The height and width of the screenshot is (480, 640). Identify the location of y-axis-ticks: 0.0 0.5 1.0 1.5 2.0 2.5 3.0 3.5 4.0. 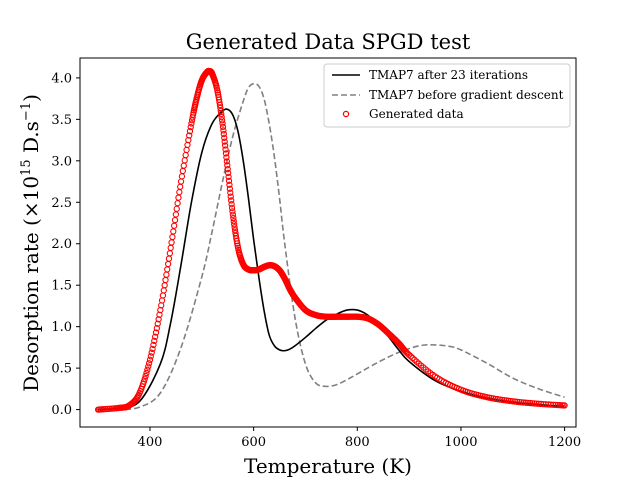
(65, 244).